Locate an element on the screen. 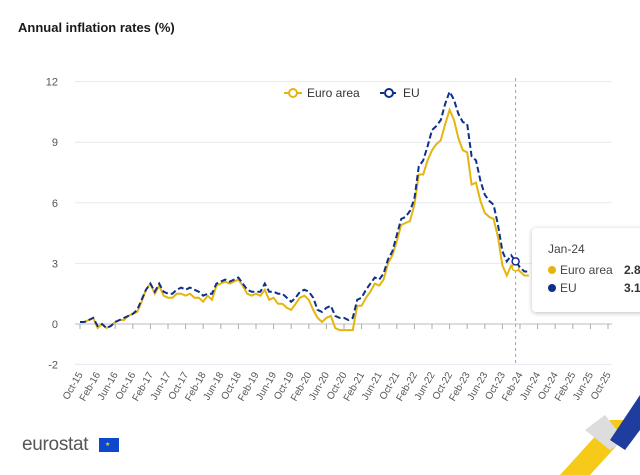 This screenshot has width=640, height=475. tooltip-label: Euro area is located at coordinates (586, 270).